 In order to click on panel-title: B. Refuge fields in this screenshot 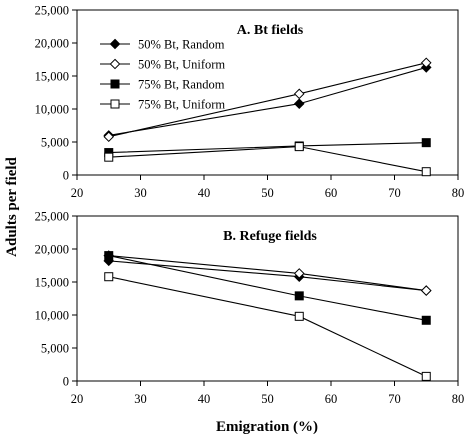, I will do `click(270, 236)`.